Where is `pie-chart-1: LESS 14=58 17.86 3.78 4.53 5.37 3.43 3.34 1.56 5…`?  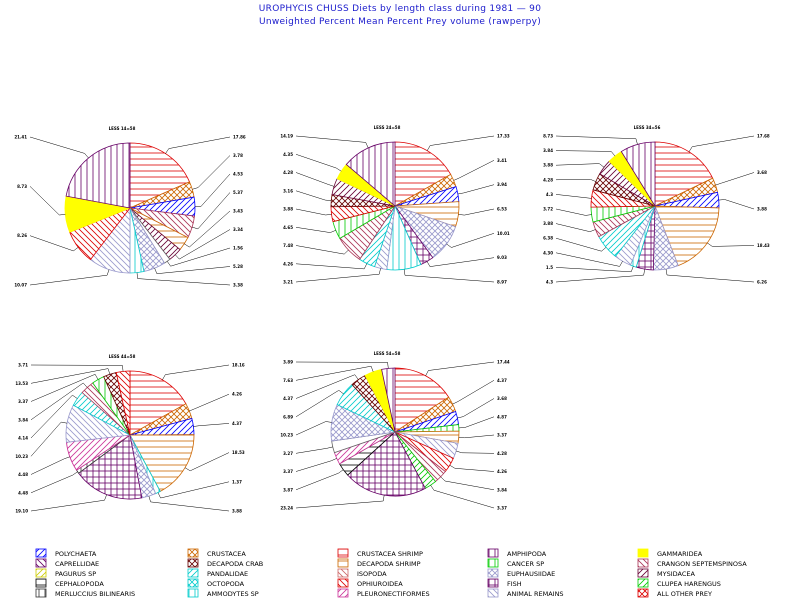
pie-chart-1: LESS 14=58 17.86 3.78 4.53 5.37 3.43 3.34 1.56 5… is located at coordinates (130, 207).